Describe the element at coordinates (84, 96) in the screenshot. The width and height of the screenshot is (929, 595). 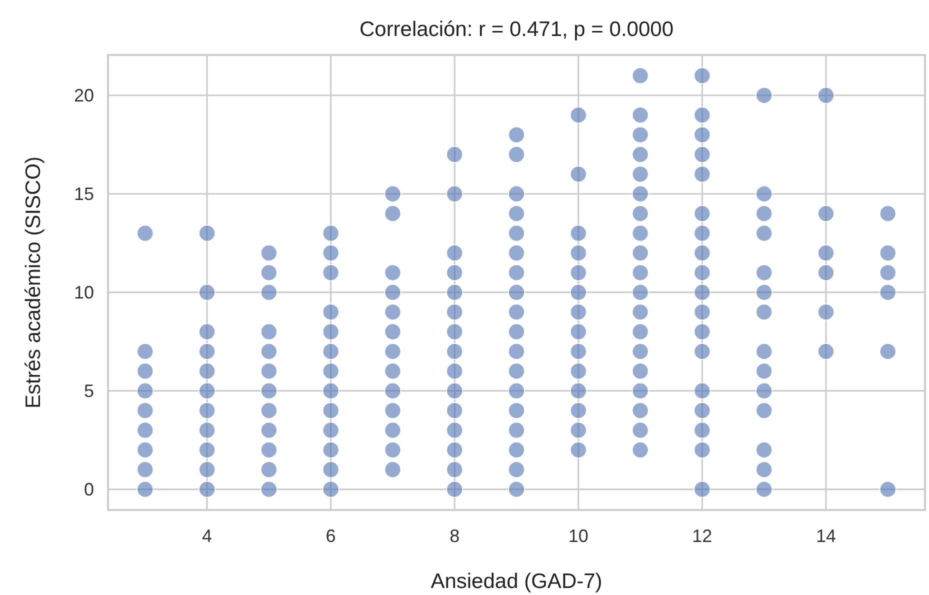
I see `y-tick-label: 20` at that location.